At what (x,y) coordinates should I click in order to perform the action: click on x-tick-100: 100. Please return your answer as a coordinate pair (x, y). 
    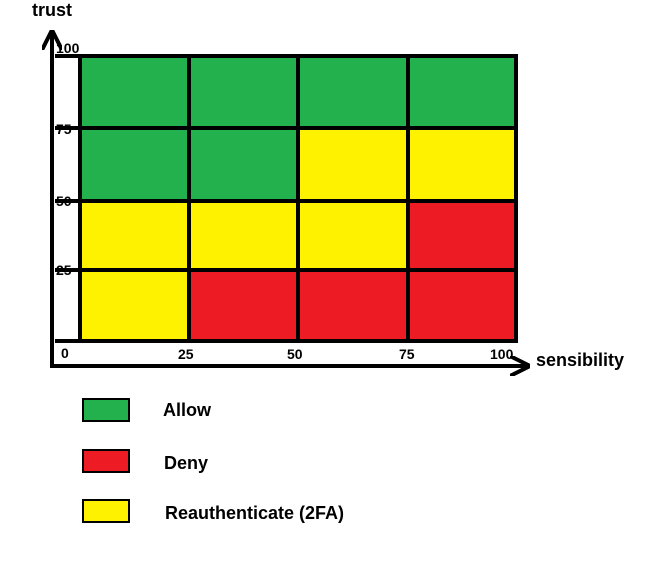
    Looking at the image, I should click on (502, 354).